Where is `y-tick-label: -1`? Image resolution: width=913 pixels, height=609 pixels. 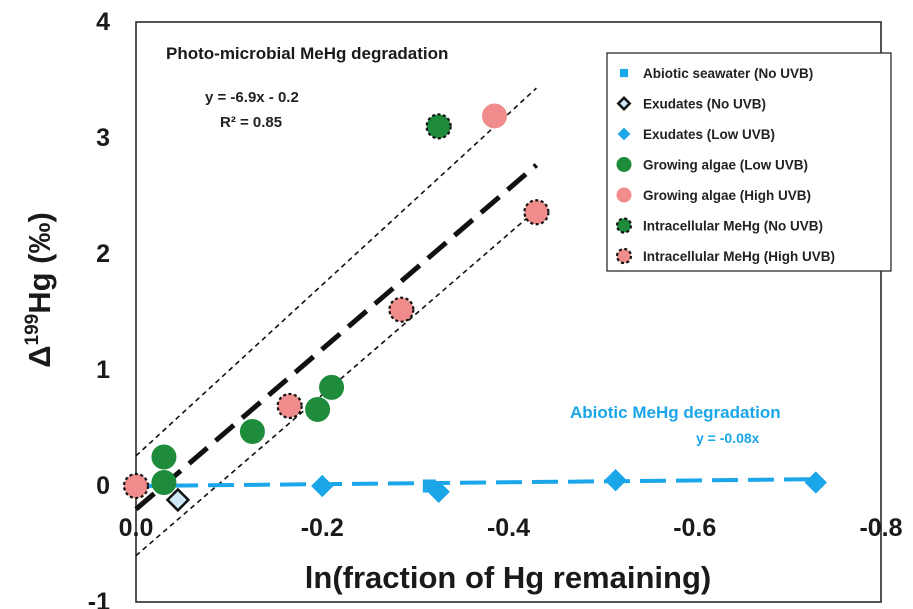 y-tick-label: -1 is located at coordinates (99, 598).